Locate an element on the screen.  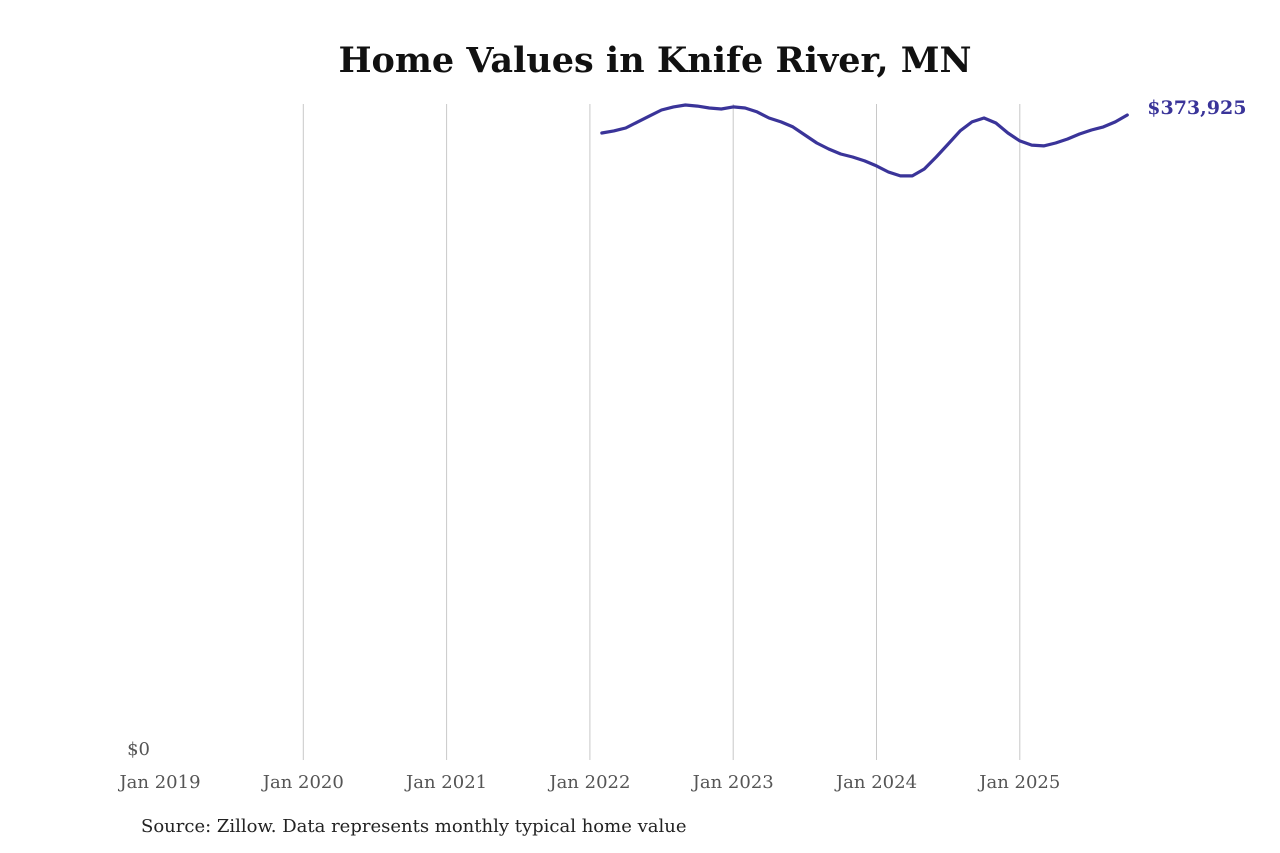
y-tick-label: $0 is located at coordinates (138, 749).